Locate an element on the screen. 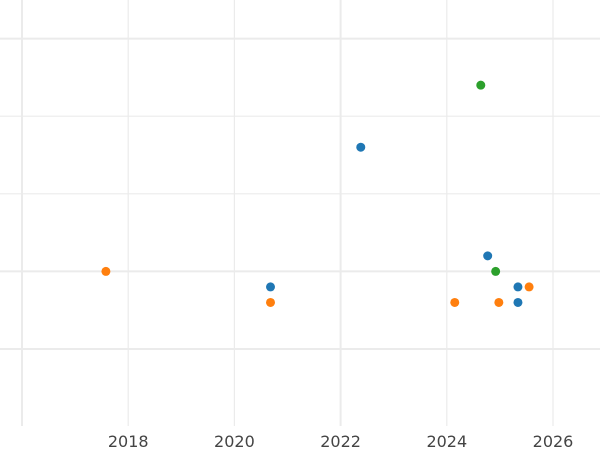  x-axis-ticks: 2018 2020 2022 2024 2026 is located at coordinates (341, 441).